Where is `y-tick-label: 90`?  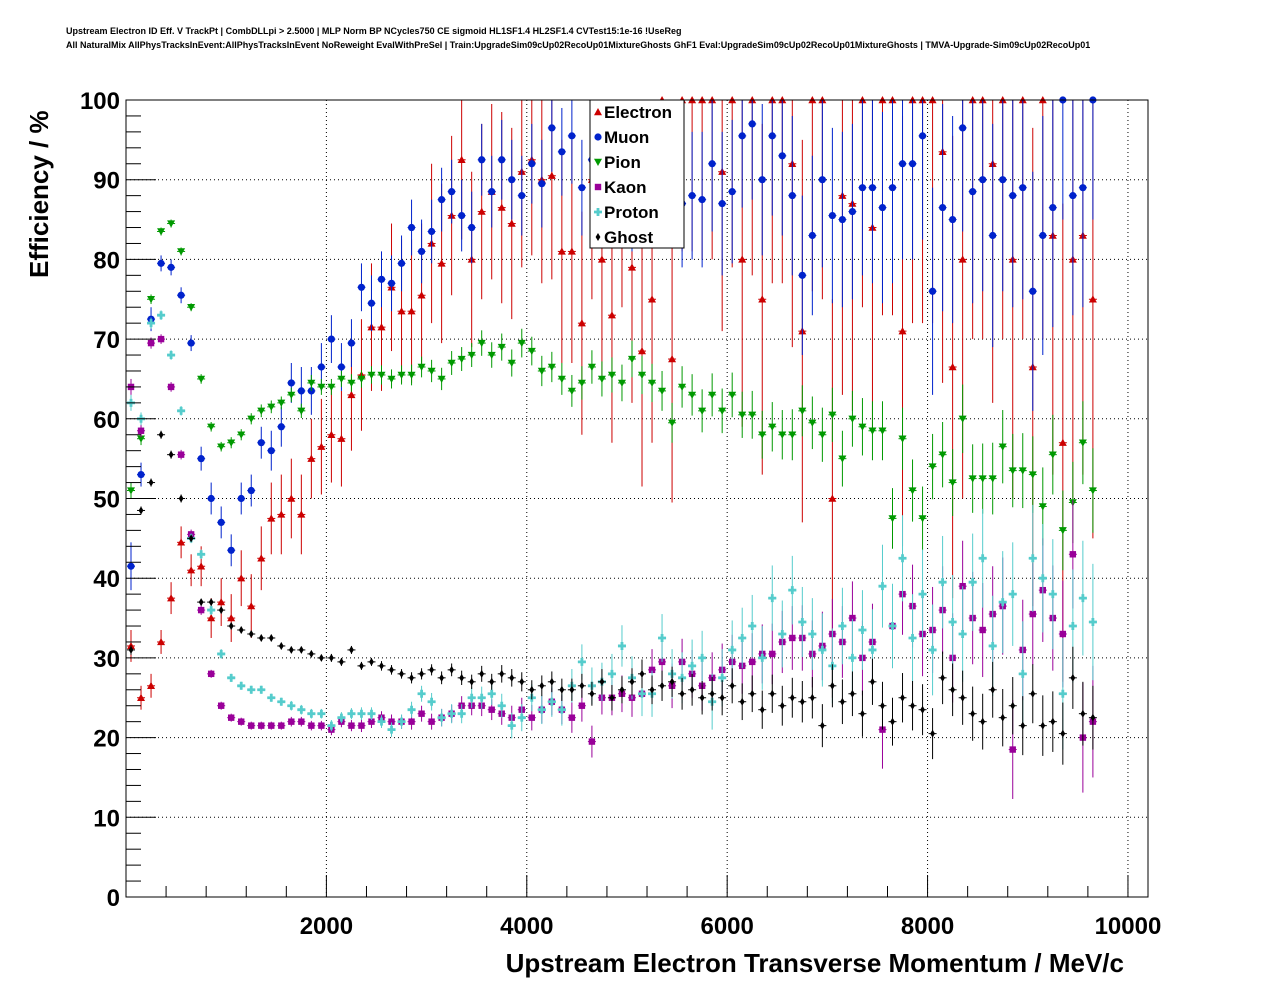 y-tick-label: 90 is located at coordinates (106, 181).